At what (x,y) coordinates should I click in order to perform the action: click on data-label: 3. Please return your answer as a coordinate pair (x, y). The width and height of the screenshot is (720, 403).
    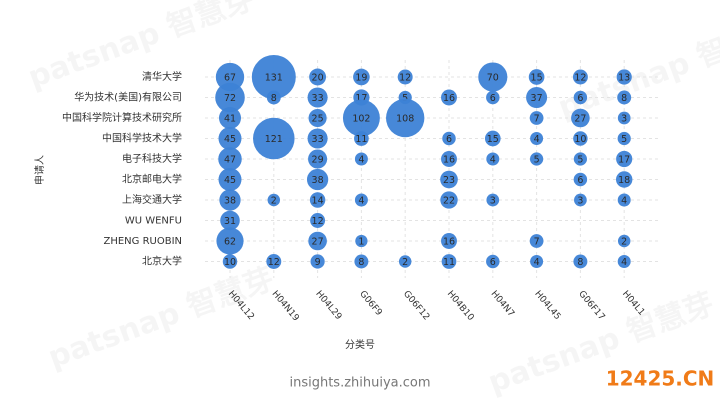
    Looking at the image, I should click on (580, 201).